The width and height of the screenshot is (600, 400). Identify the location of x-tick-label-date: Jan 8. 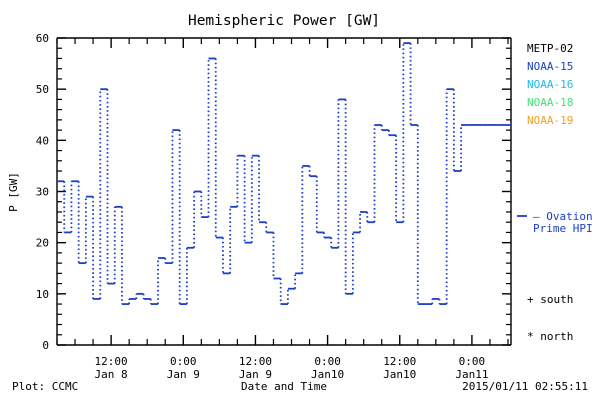
(111, 374).